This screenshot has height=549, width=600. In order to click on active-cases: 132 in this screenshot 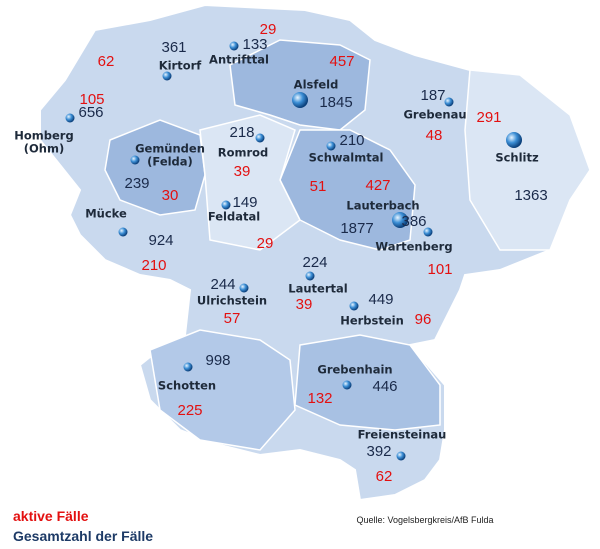, I will do `click(320, 398)`.